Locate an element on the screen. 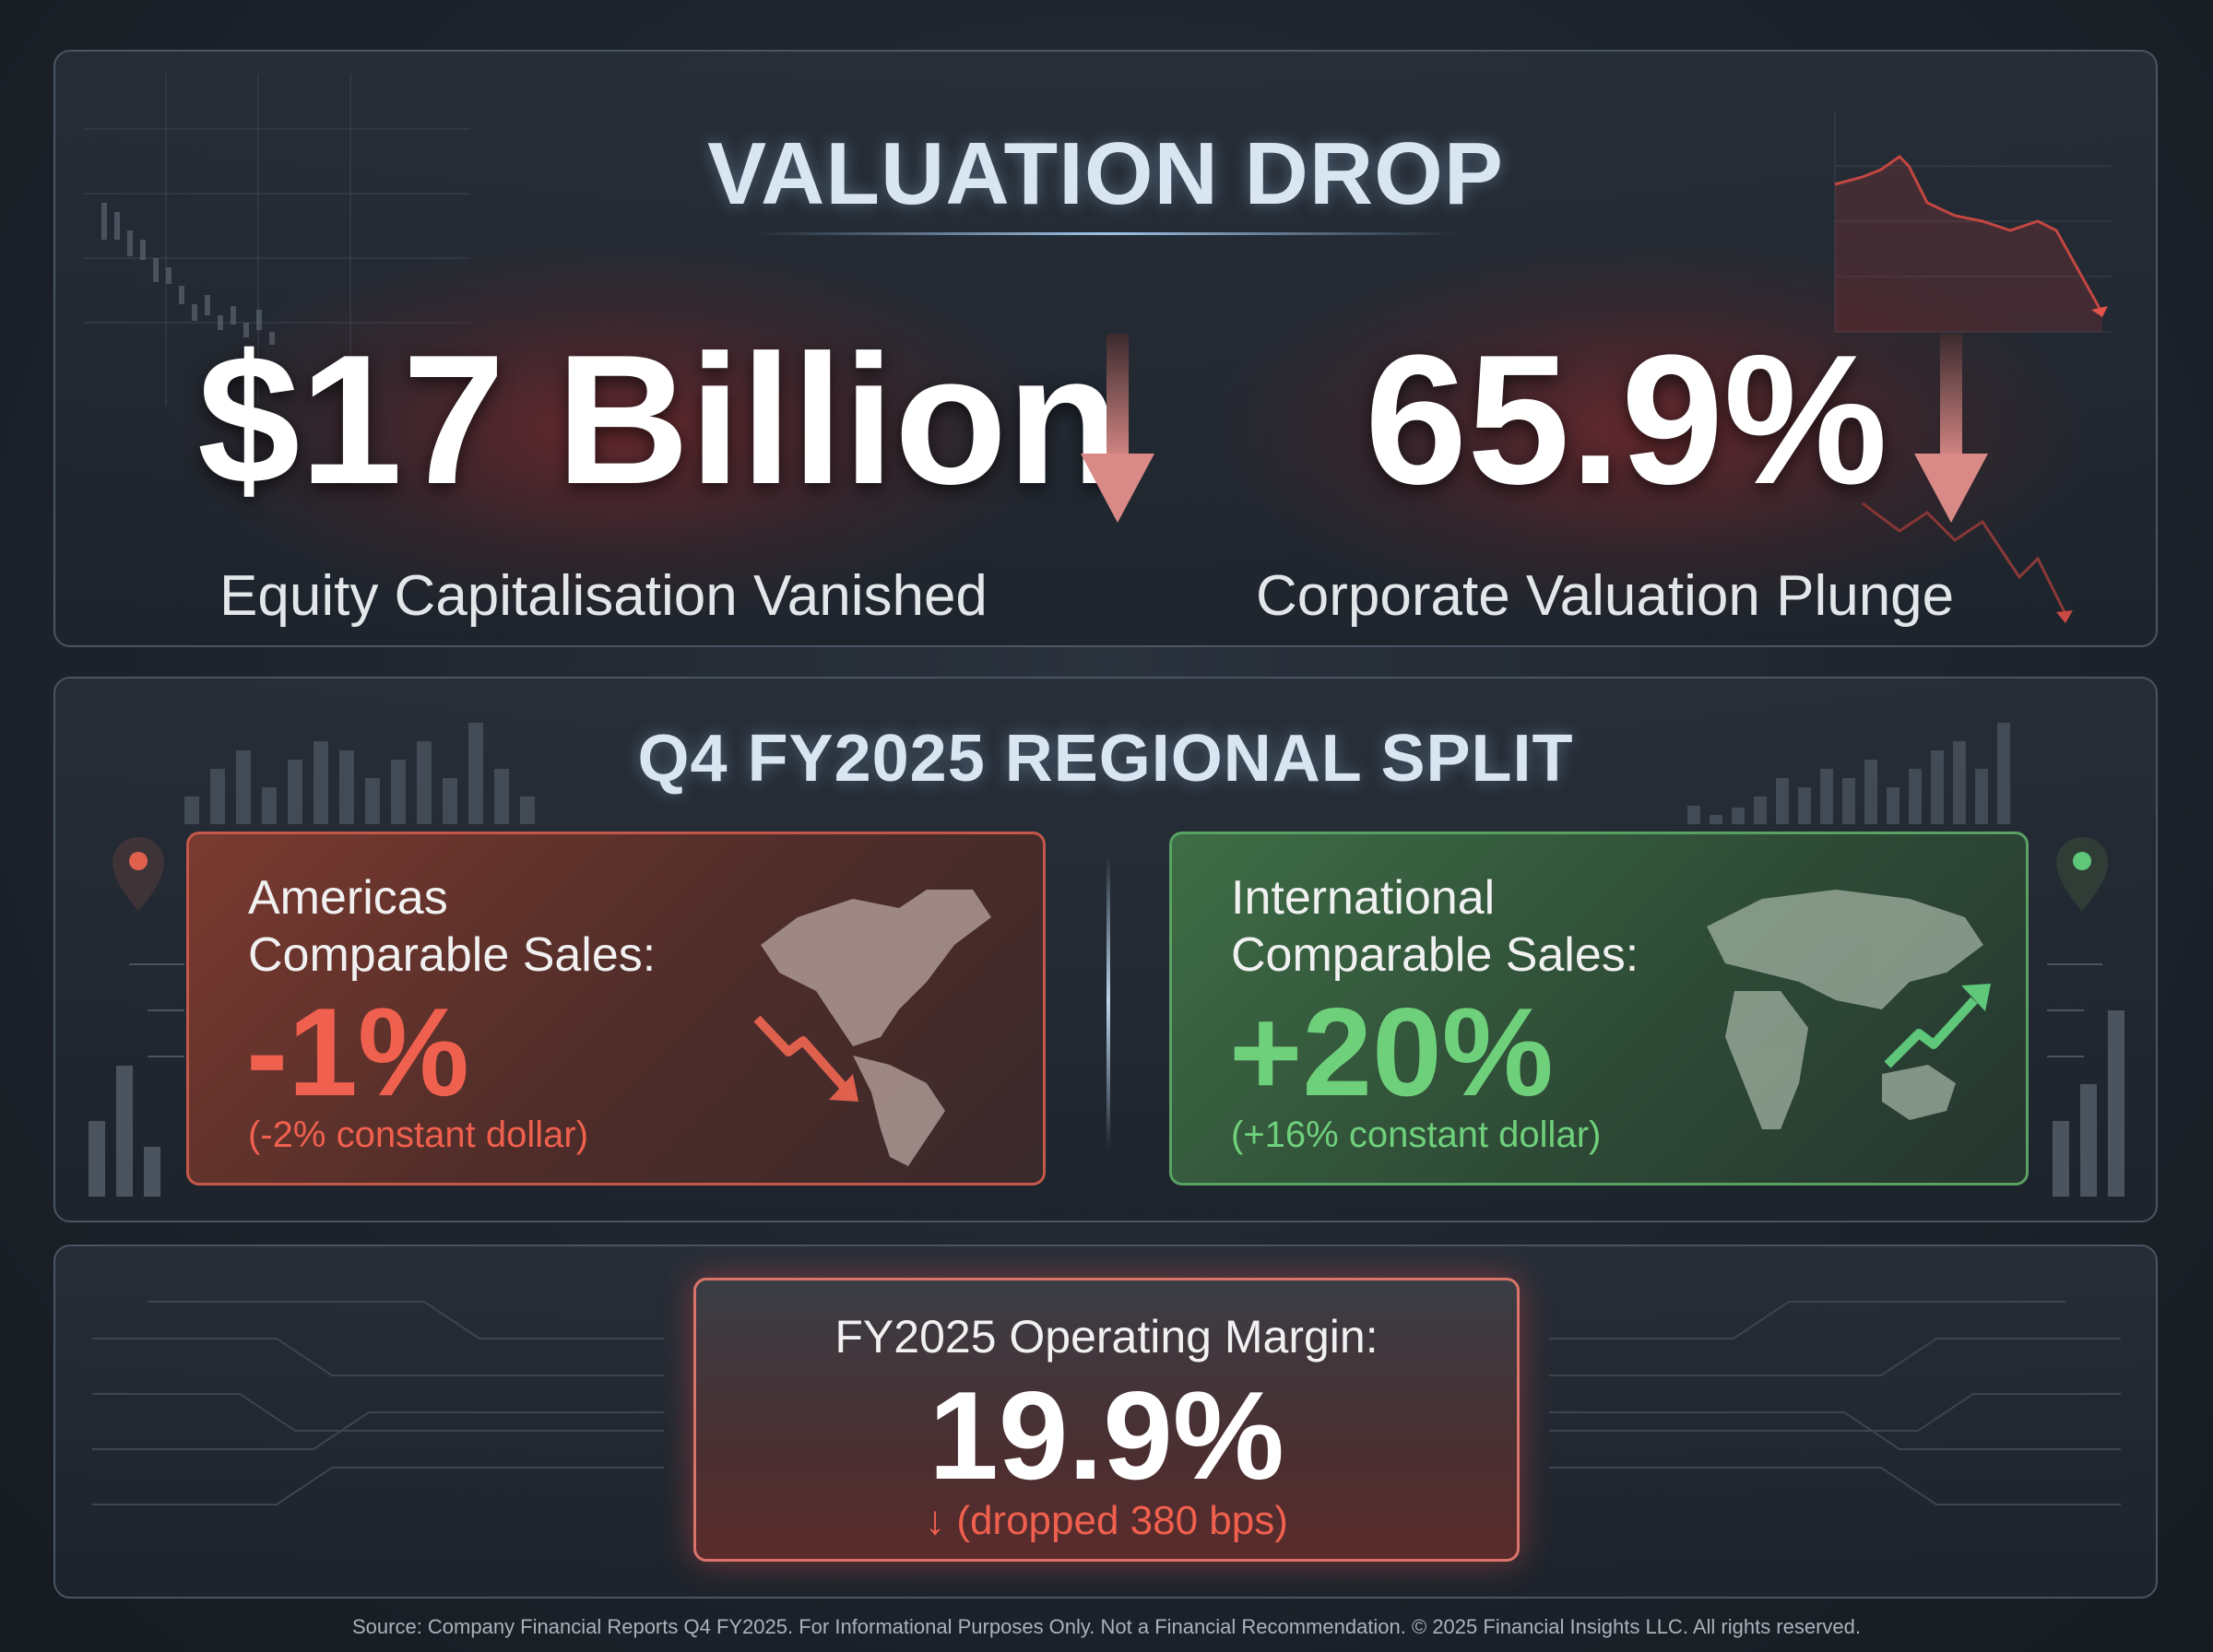 Image resolution: width=2213 pixels, height=1652 pixels. card-divider is located at coordinates (1108, 1001).